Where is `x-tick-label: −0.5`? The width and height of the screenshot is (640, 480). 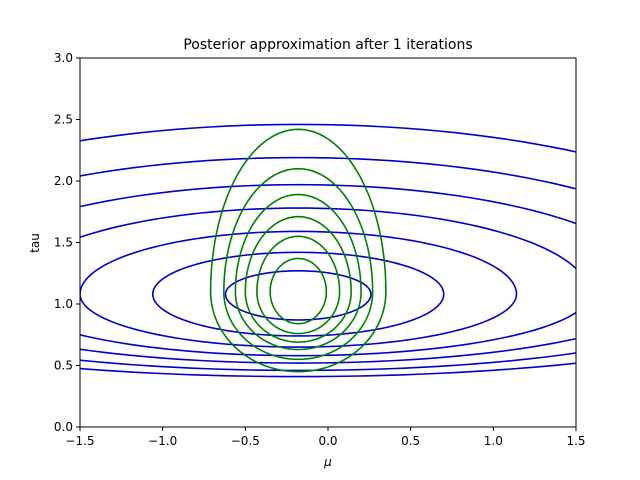 x-tick-label: −0.5 is located at coordinates (245, 441).